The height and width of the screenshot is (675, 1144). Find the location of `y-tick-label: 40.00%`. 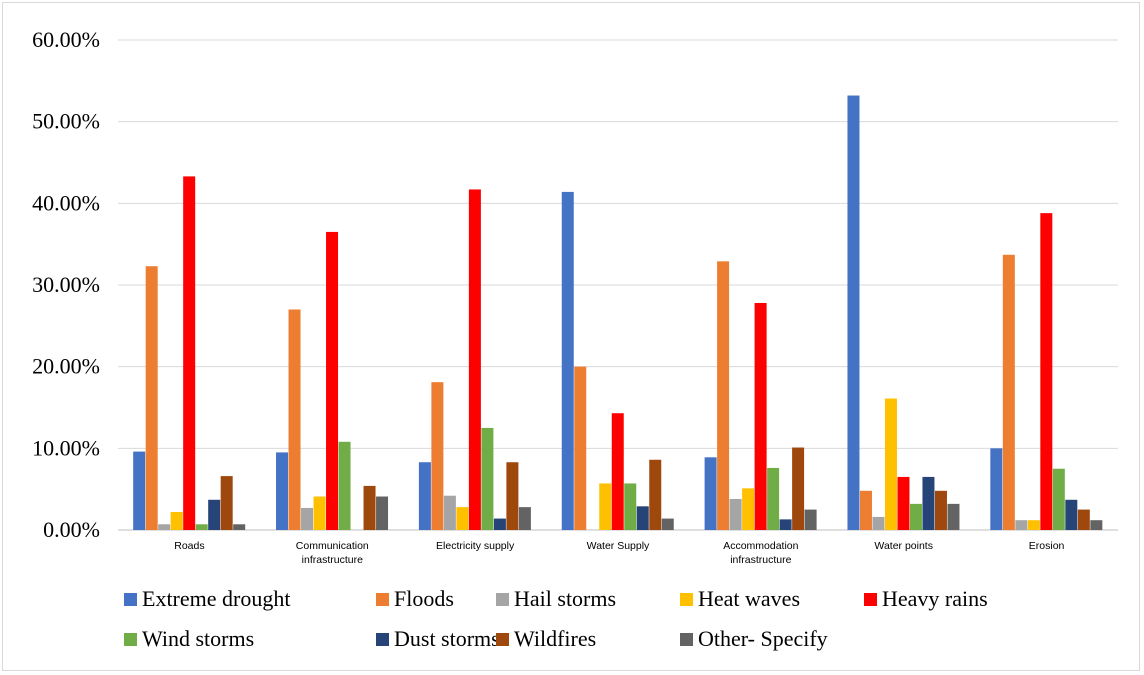

y-tick-label: 40.00% is located at coordinates (66, 202).